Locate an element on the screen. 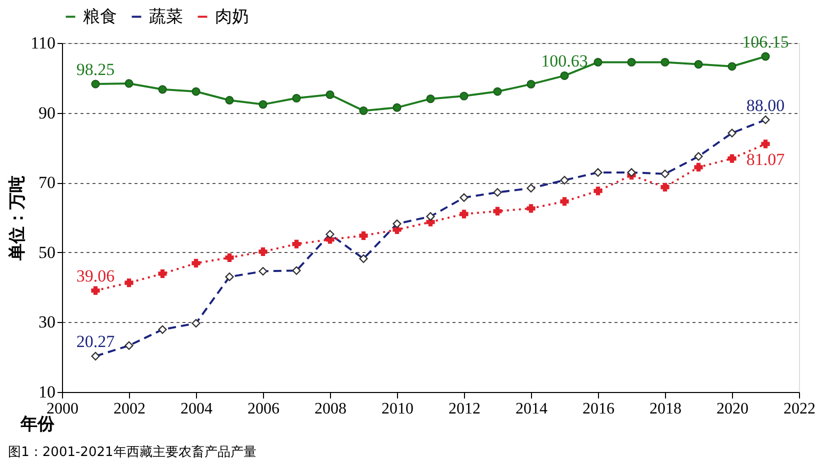 The image size is (823, 467). x-tick-label: 2008 is located at coordinates (330, 409).